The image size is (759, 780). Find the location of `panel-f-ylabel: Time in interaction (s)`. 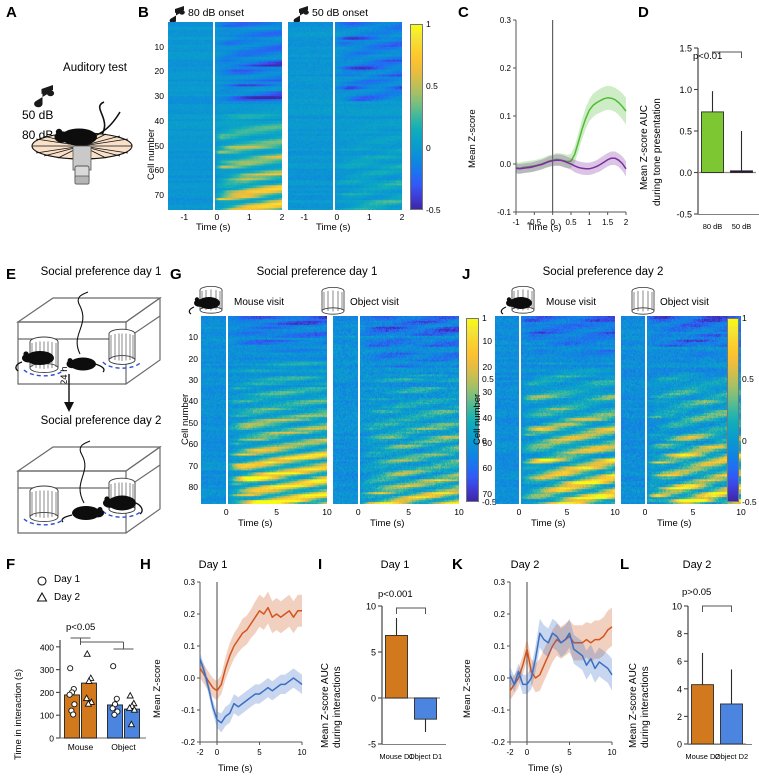

panel-f-ylabel: Time in interaction (s) is located at coordinates (18, 714).